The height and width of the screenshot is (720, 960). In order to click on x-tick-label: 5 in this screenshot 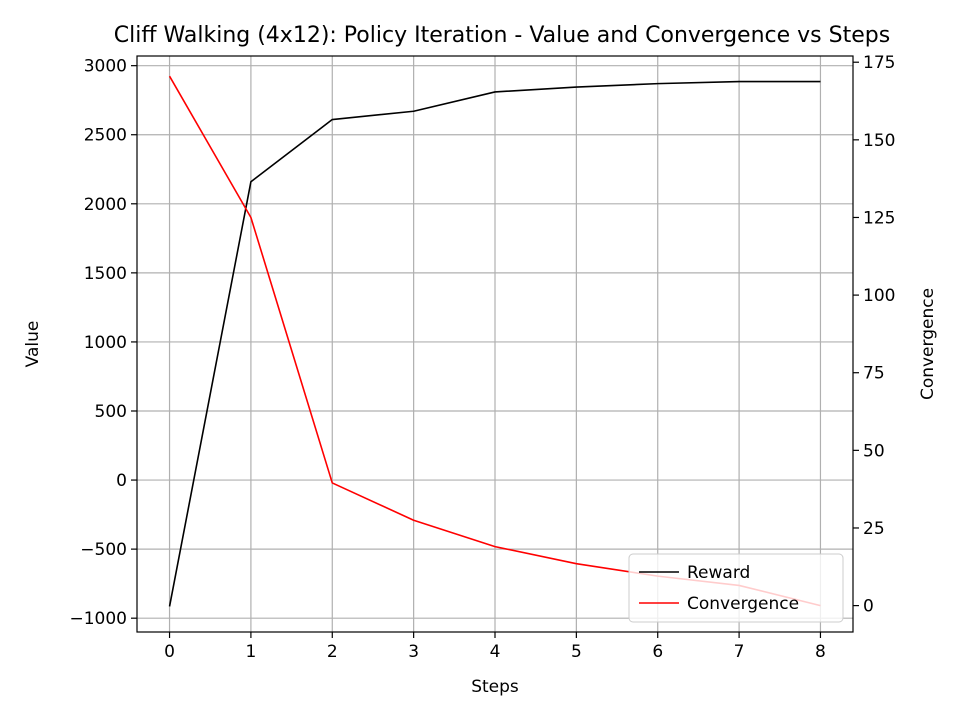, I will do `click(576, 652)`.